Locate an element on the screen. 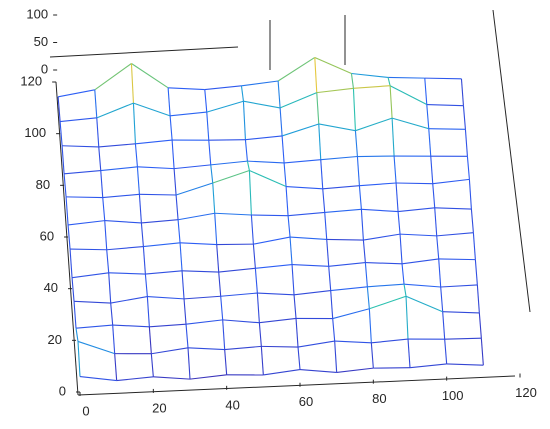 Image resolution: width=550 pixels, height=429 pixels. x-tick-label: 20 is located at coordinates (159, 407).